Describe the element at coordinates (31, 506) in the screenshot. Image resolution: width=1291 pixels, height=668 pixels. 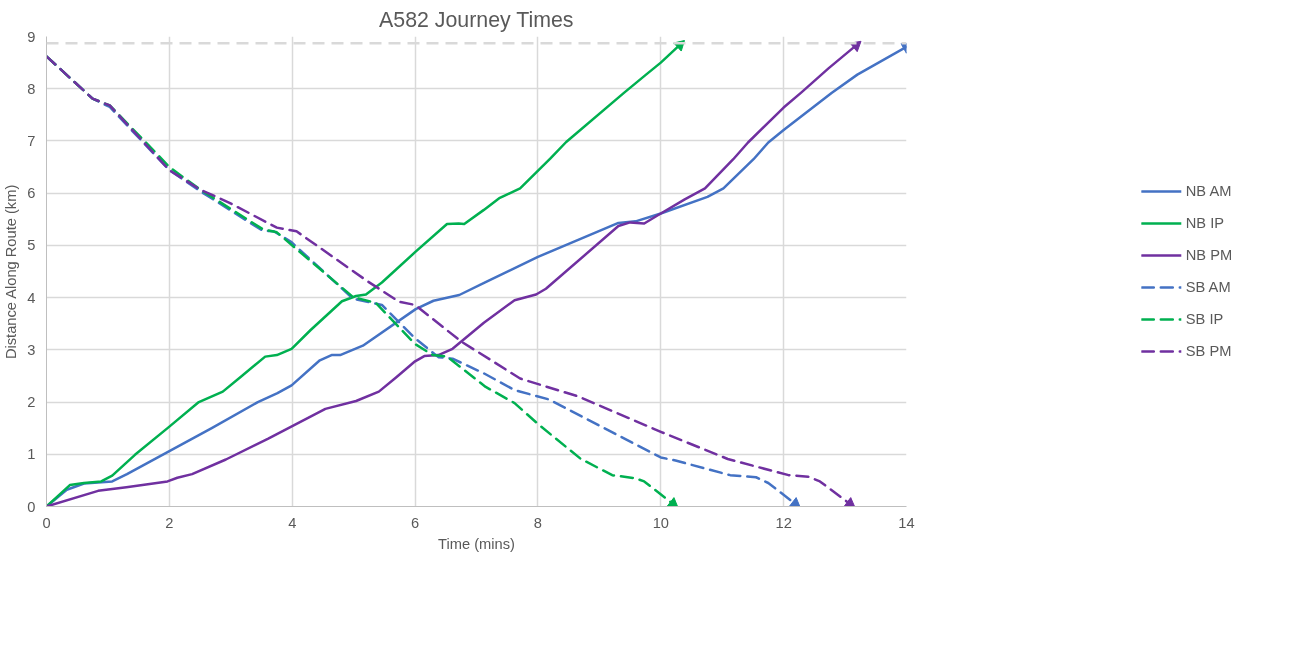
I see `y-tick-label: 0` at that location.